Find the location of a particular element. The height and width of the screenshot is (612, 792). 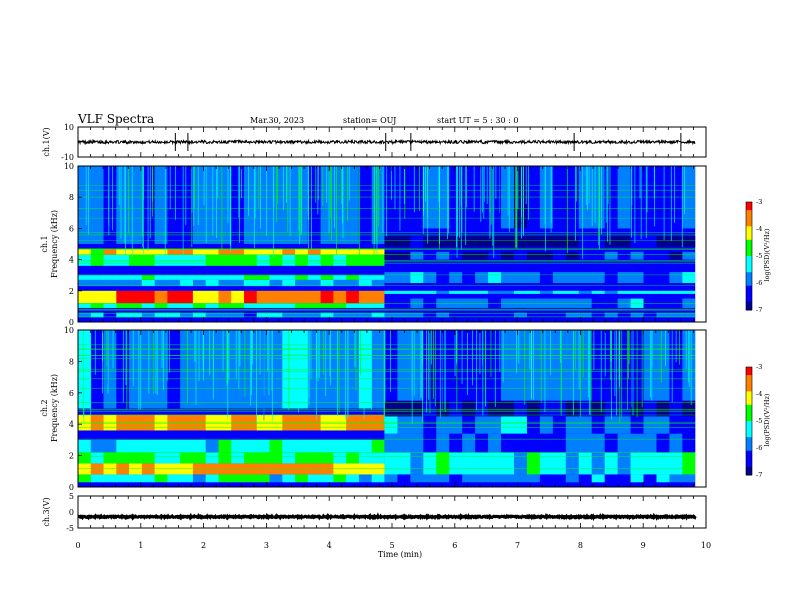

ch2-colorbar-tick--4: -4 is located at coordinates (759, 394).